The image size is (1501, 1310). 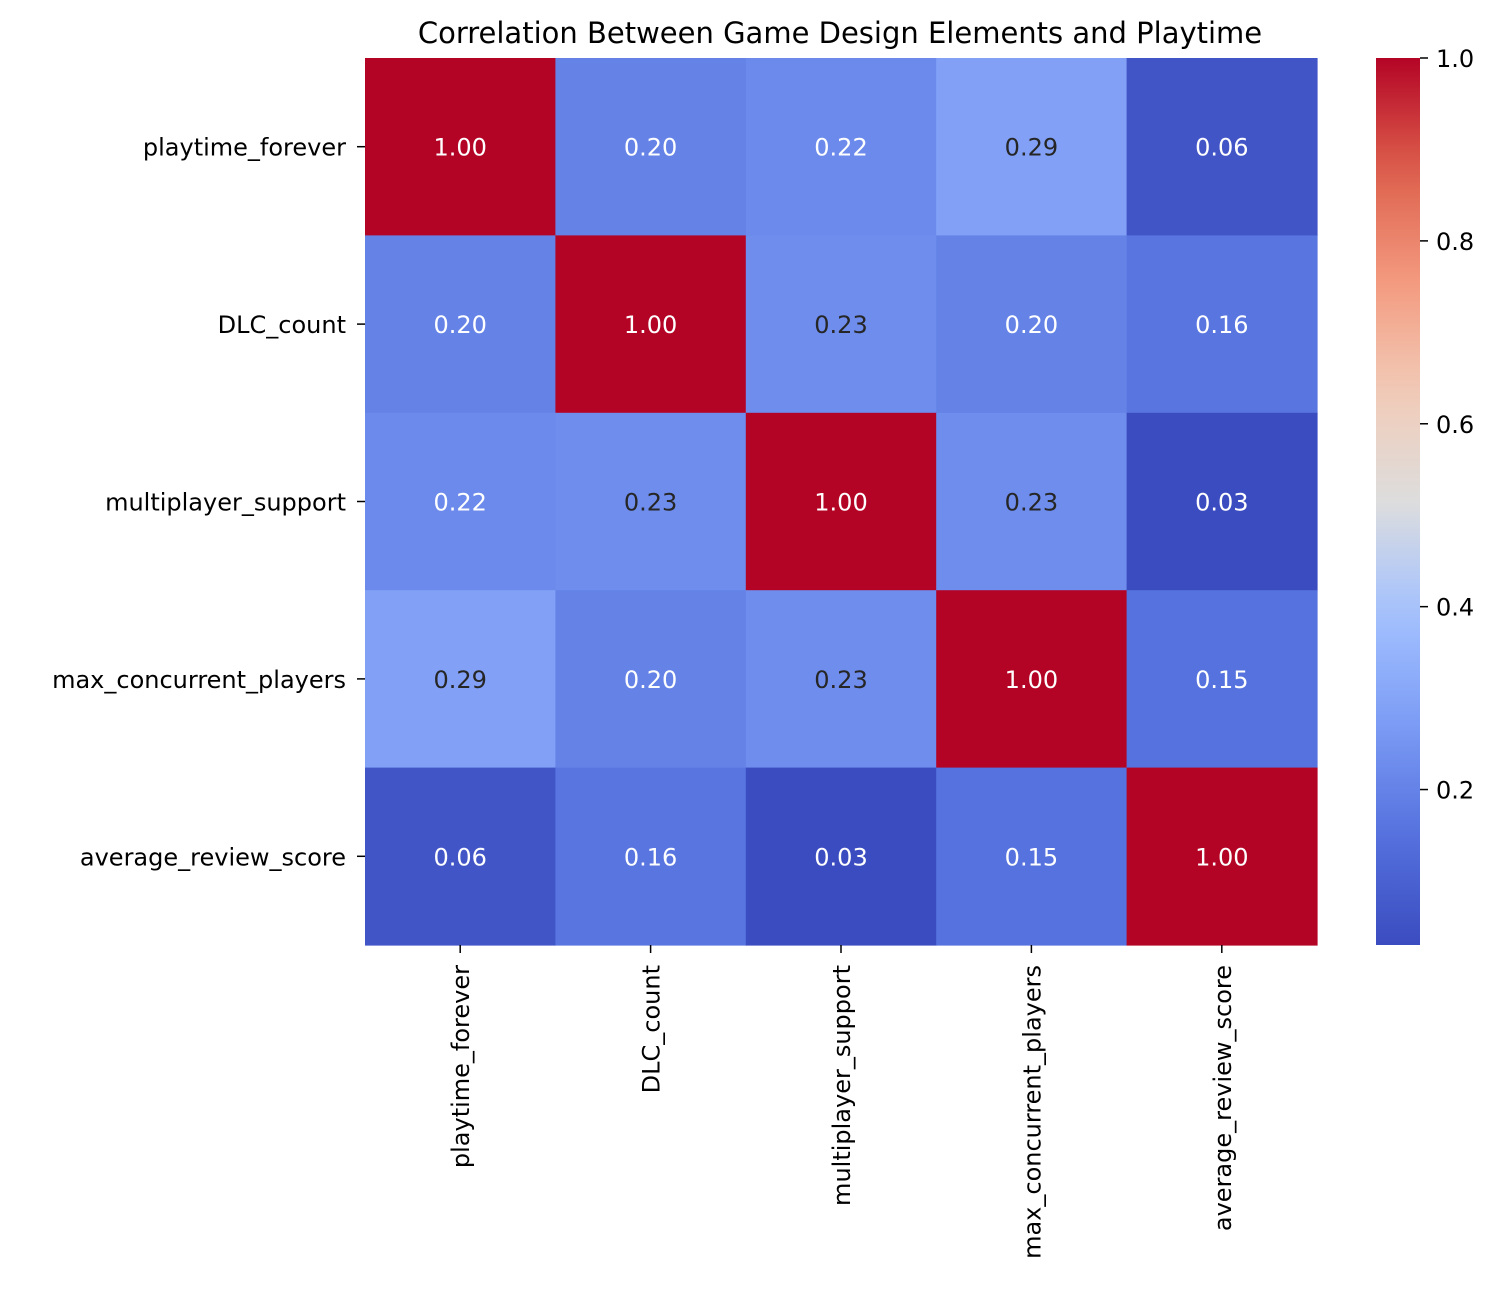 What do you see at coordinates (1455, 791) in the screenshot?
I see `colorbar-tick-label: 0.2` at bounding box center [1455, 791].